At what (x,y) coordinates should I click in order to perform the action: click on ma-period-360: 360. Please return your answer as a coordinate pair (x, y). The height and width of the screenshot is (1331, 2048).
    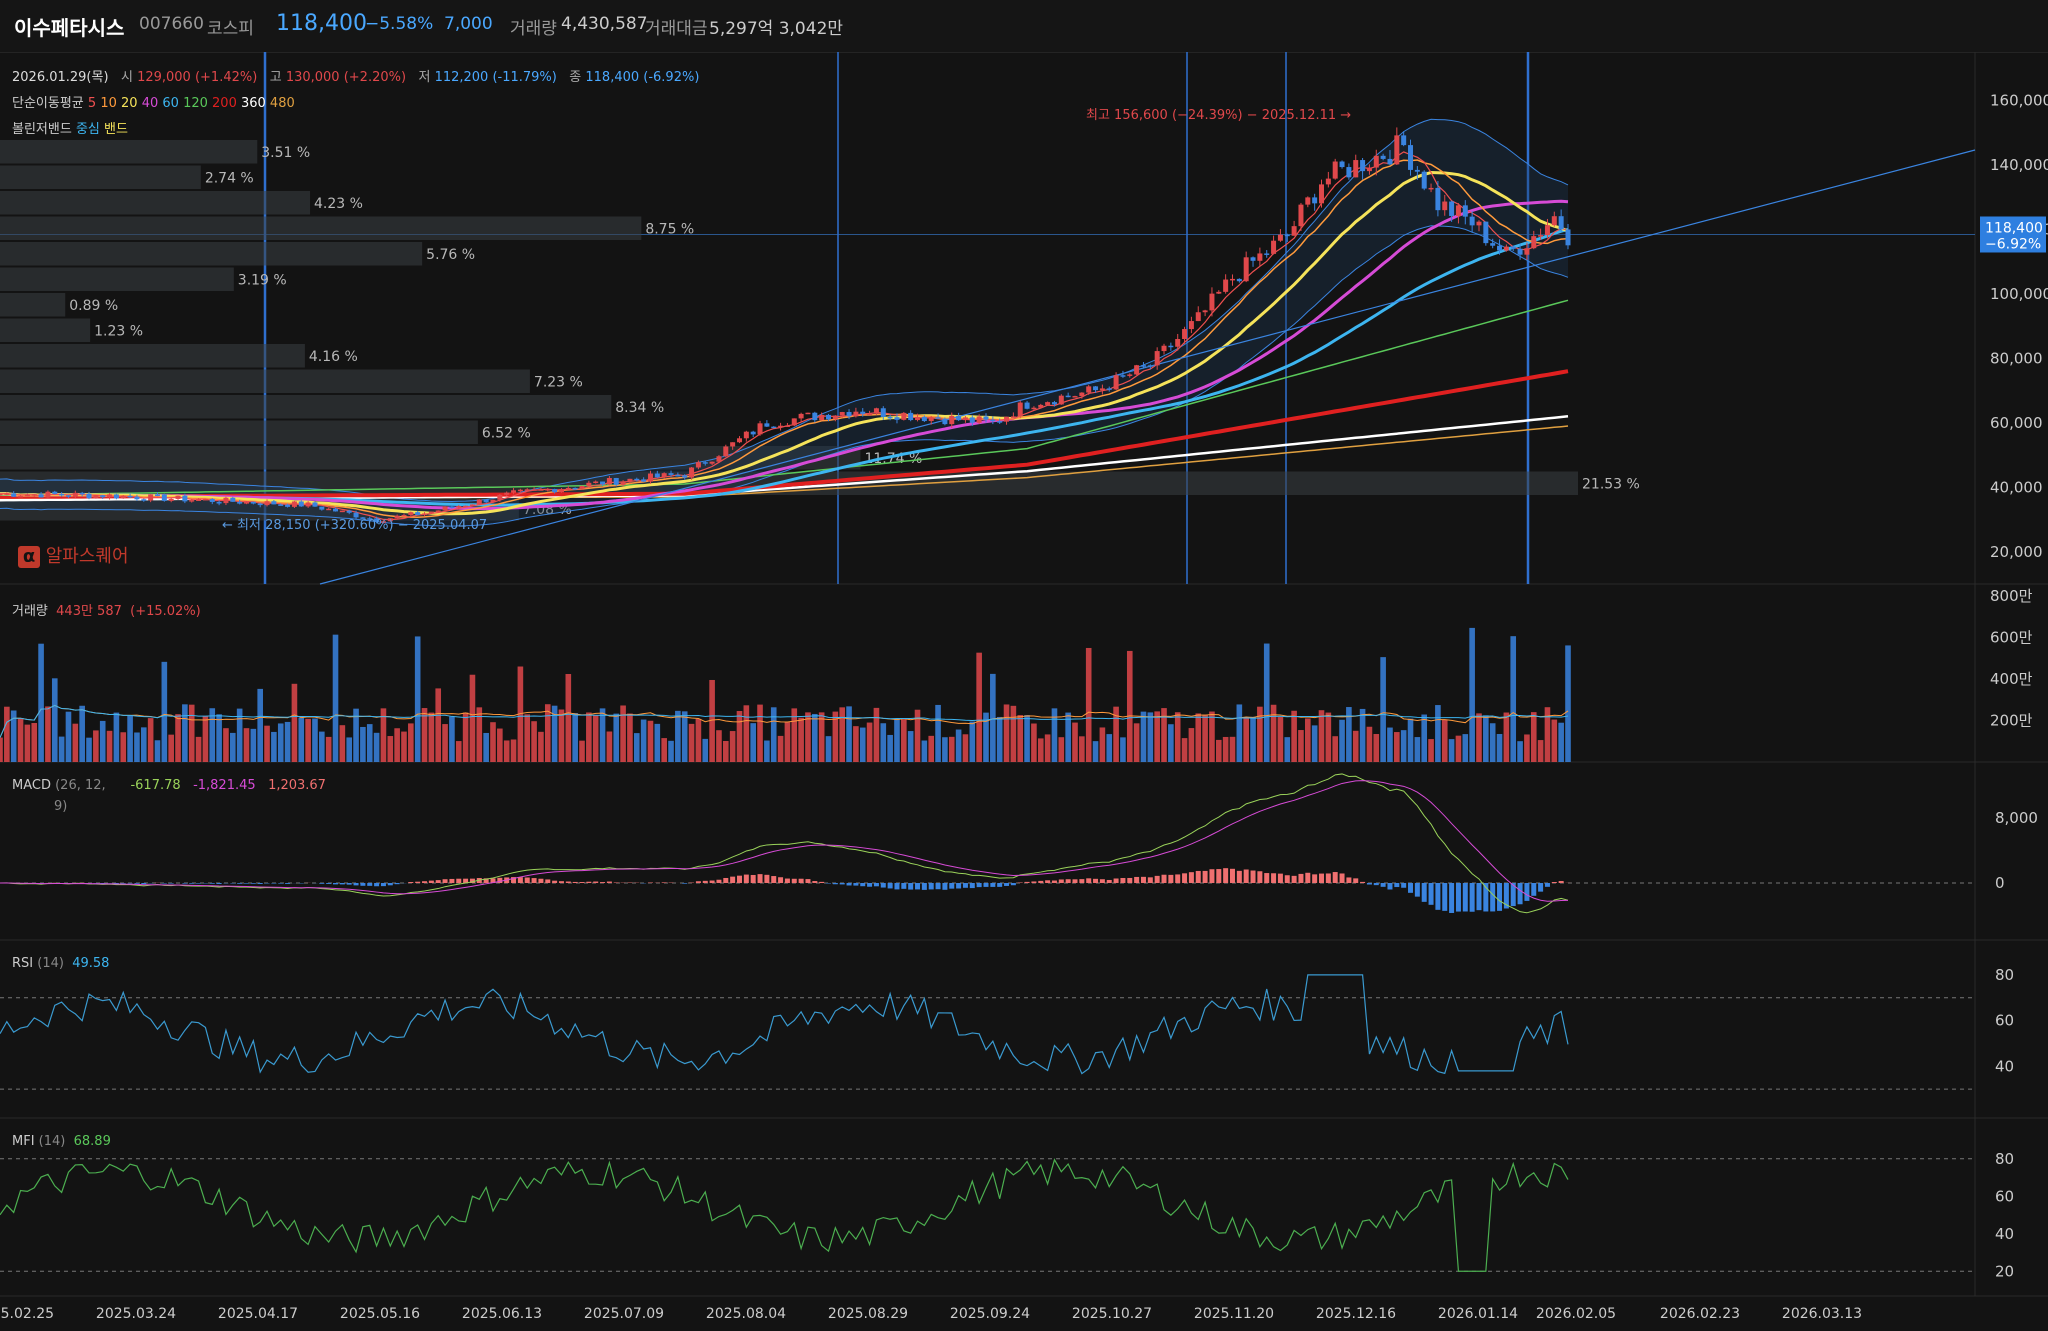
    Looking at the image, I should click on (251, 103).